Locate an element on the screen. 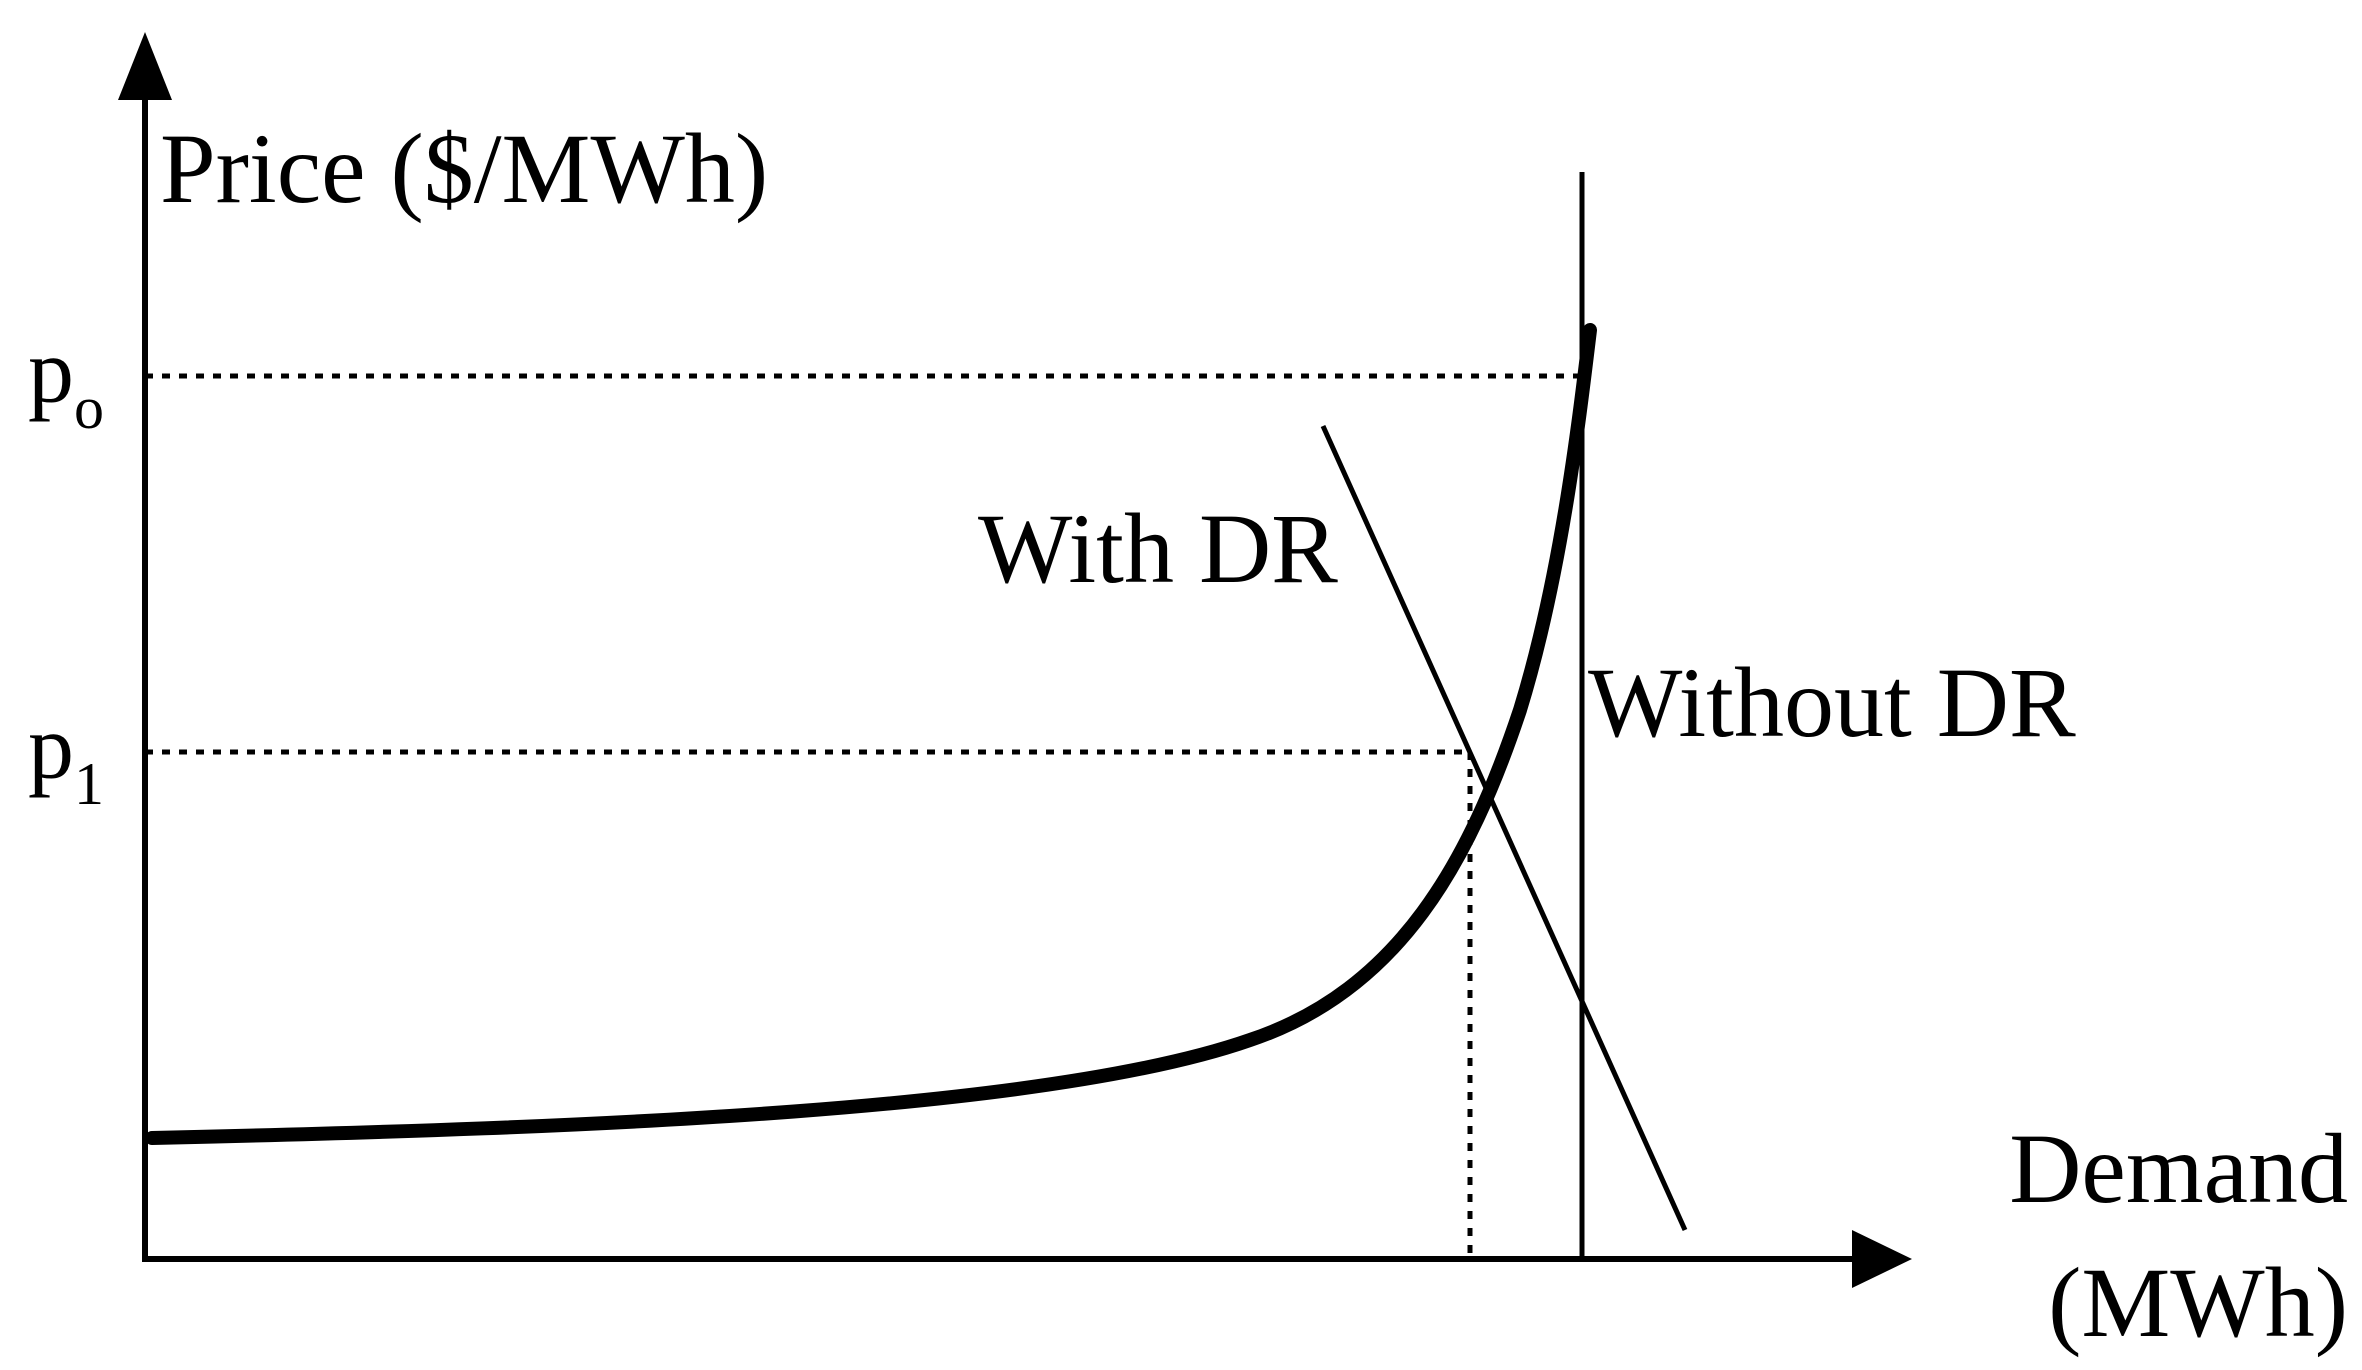 This screenshot has width=2362, height=1370. y-axis-arrowhead is located at coordinates (145, 66).